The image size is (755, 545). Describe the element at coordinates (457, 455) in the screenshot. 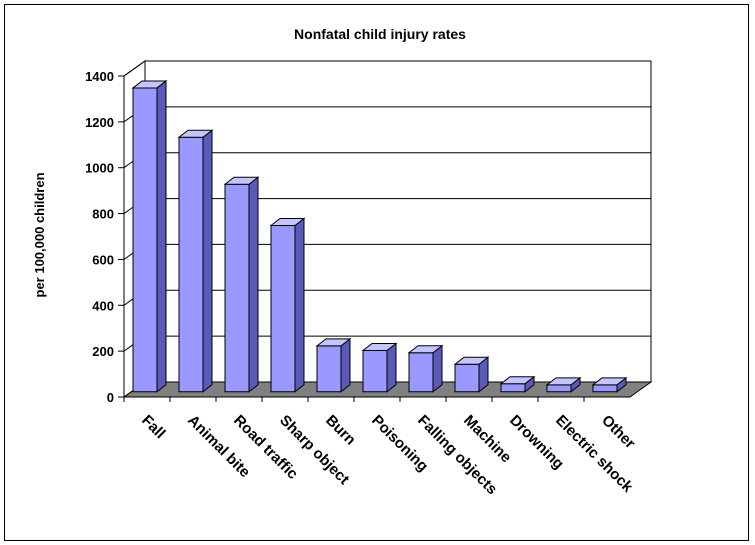

I see `x-tick-label: Falling objects` at that location.